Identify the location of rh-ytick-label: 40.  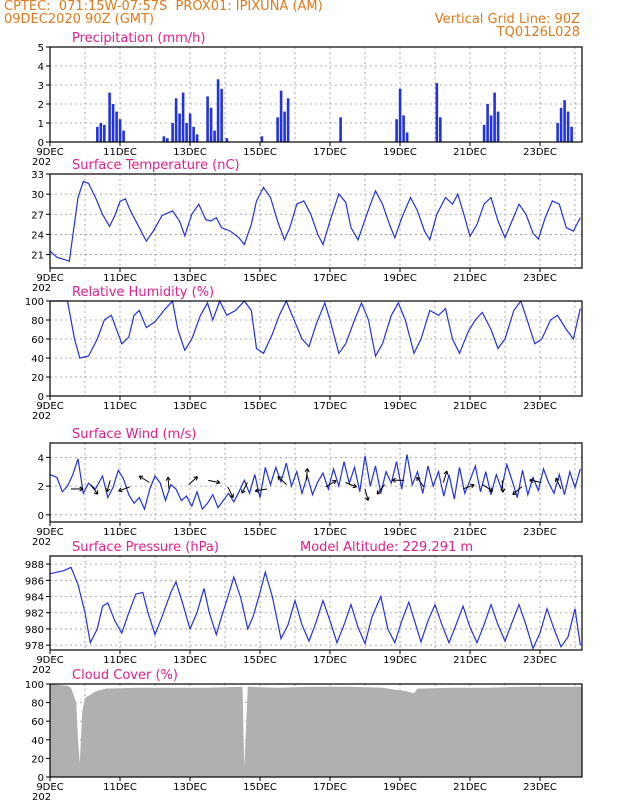
(37, 359).